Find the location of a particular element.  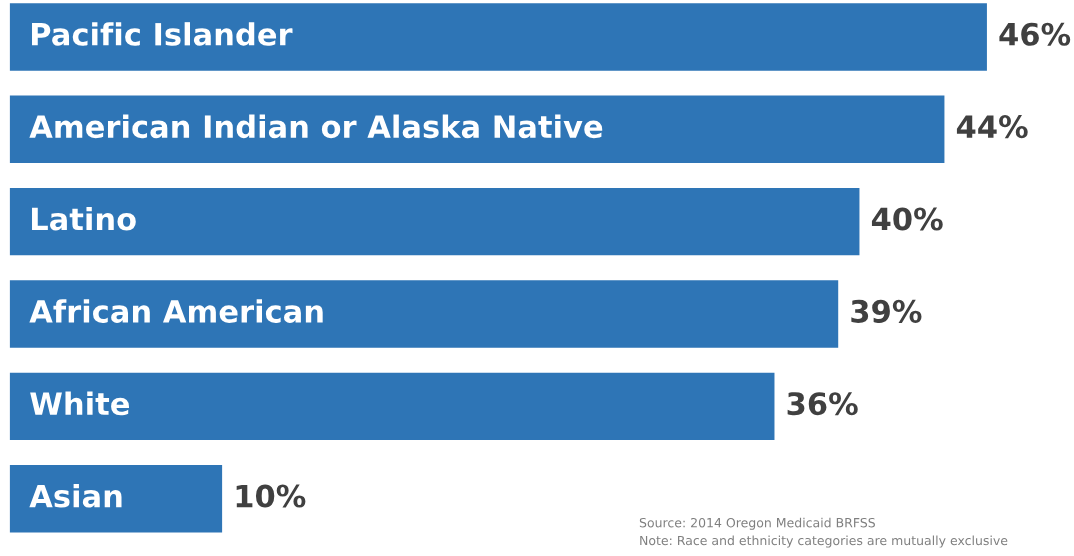

y-tick-label: Asian is located at coordinates (75, 495).